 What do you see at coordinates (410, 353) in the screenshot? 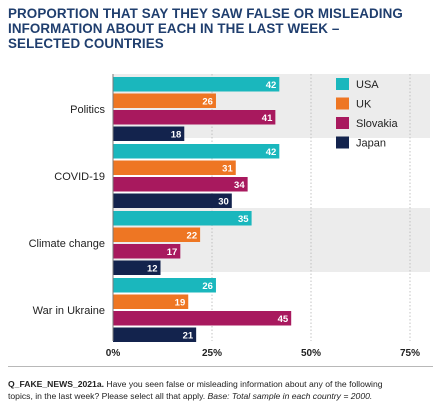
I see `x-tick-label: 75%` at bounding box center [410, 353].